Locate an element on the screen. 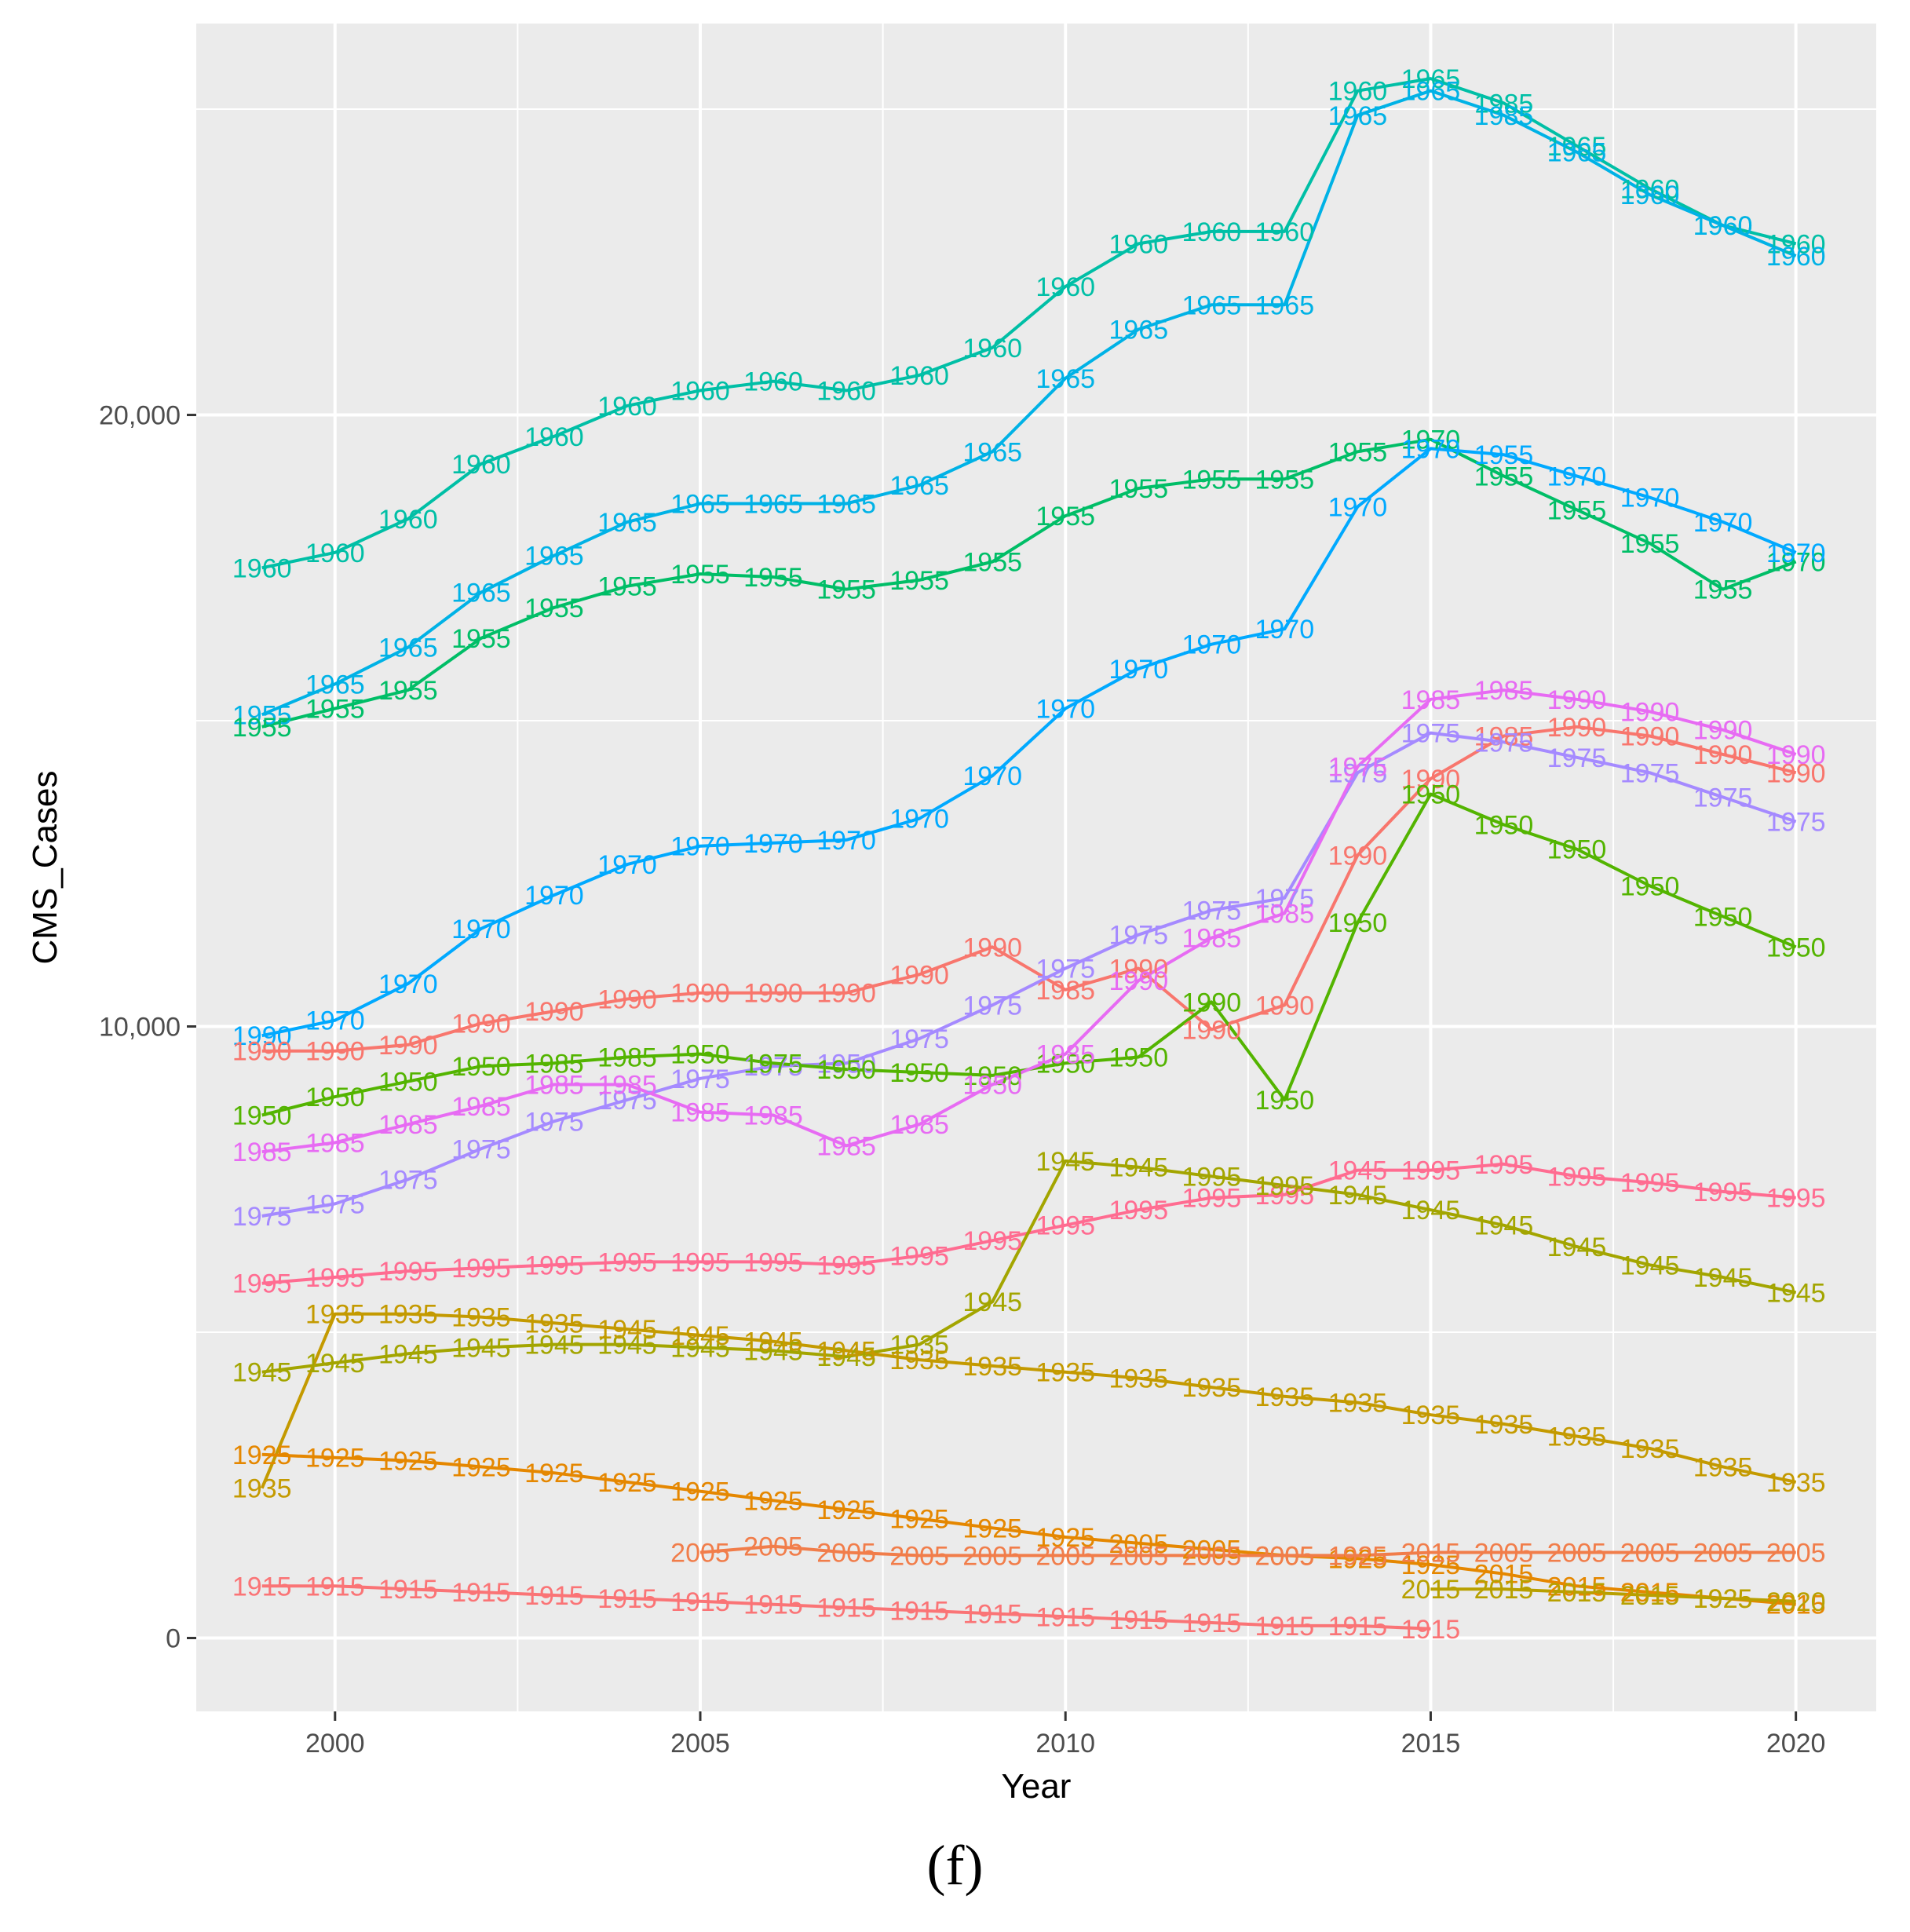 The image size is (1910, 1932). point-label-1925: 2005 is located at coordinates (1284, 1556).